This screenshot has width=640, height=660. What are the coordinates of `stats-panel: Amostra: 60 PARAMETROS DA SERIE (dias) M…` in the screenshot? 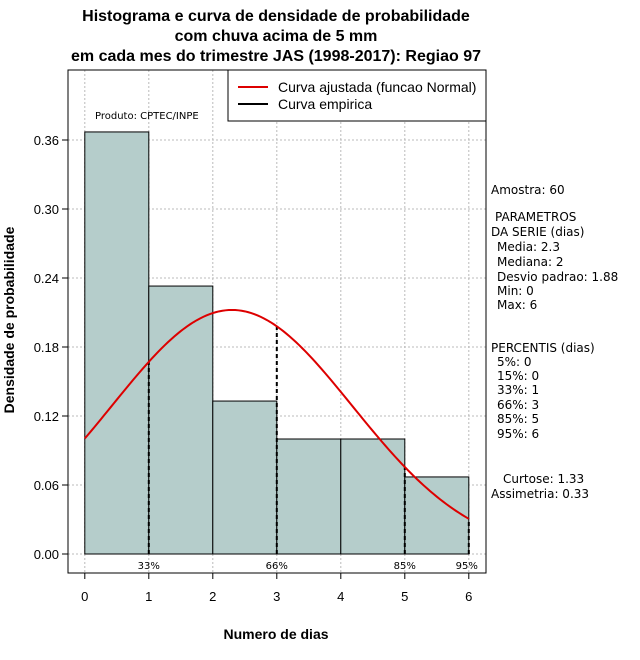 It's located at (554, 342).